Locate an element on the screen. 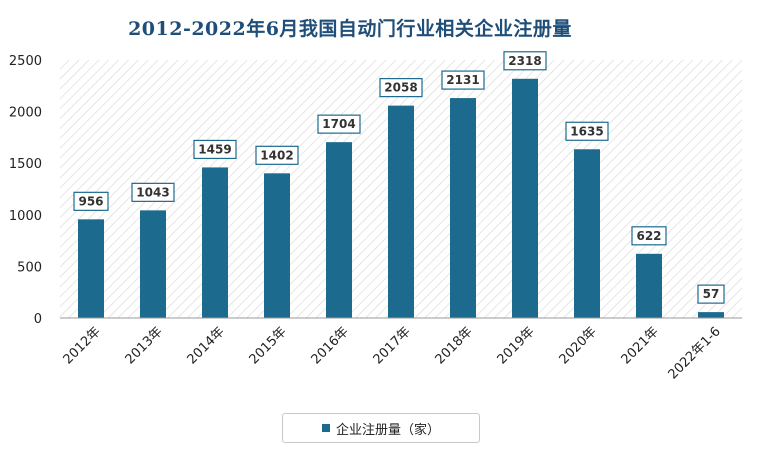 This screenshot has height=456, width=765. legend-label: 企业注册量（家） is located at coordinates (387, 430).